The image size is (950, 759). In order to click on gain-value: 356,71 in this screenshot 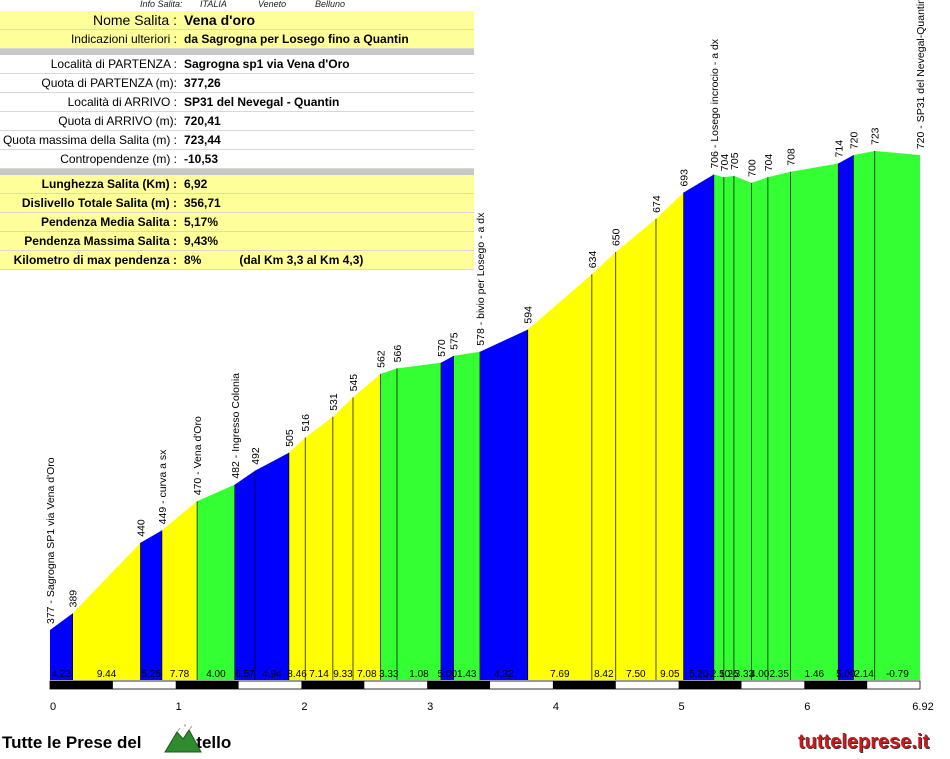, I will do `click(202, 203)`.